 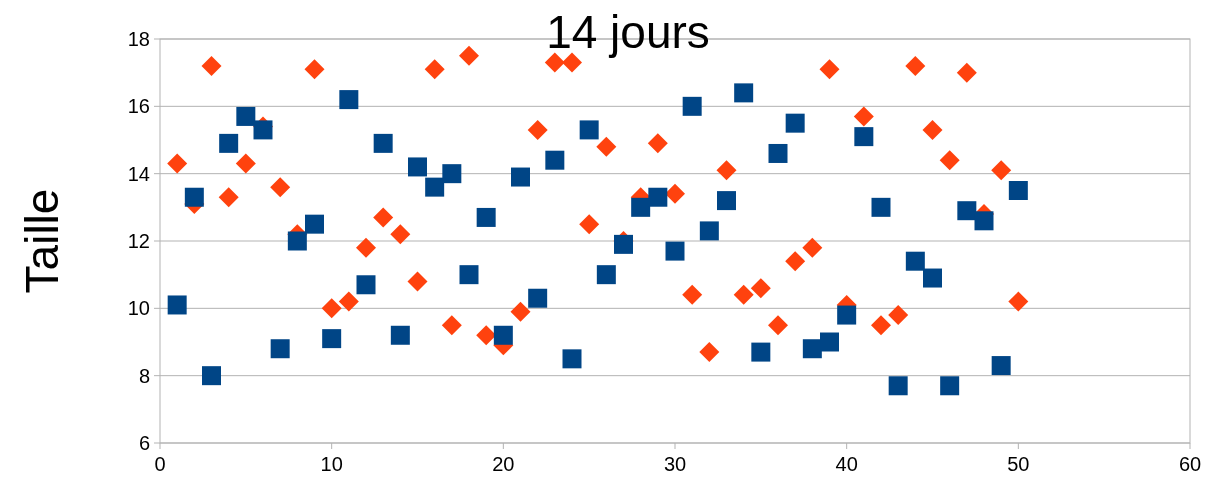 What do you see at coordinates (138, 39) in the screenshot?
I see `y-tick-label: 18` at bounding box center [138, 39].